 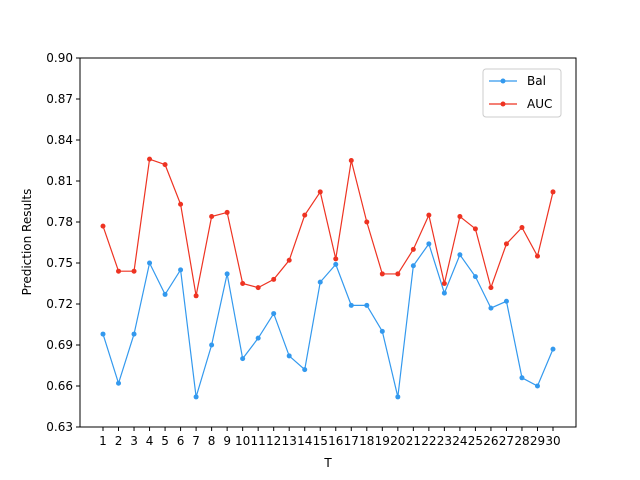 What do you see at coordinates (366, 441) in the screenshot?
I see `x-tick-label: 18` at bounding box center [366, 441].